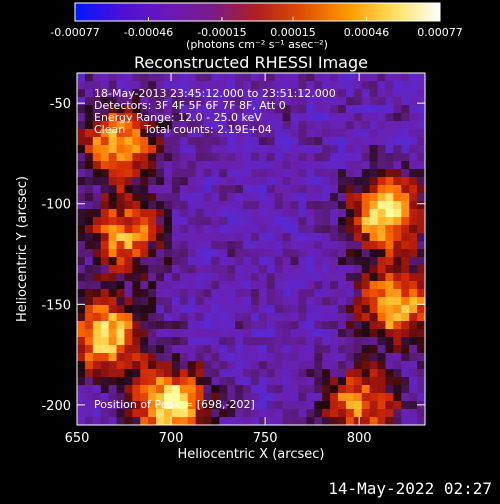 The width and height of the screenshot is (500, 504). I want to click on x-tick-label: 650, so click(77, 438).